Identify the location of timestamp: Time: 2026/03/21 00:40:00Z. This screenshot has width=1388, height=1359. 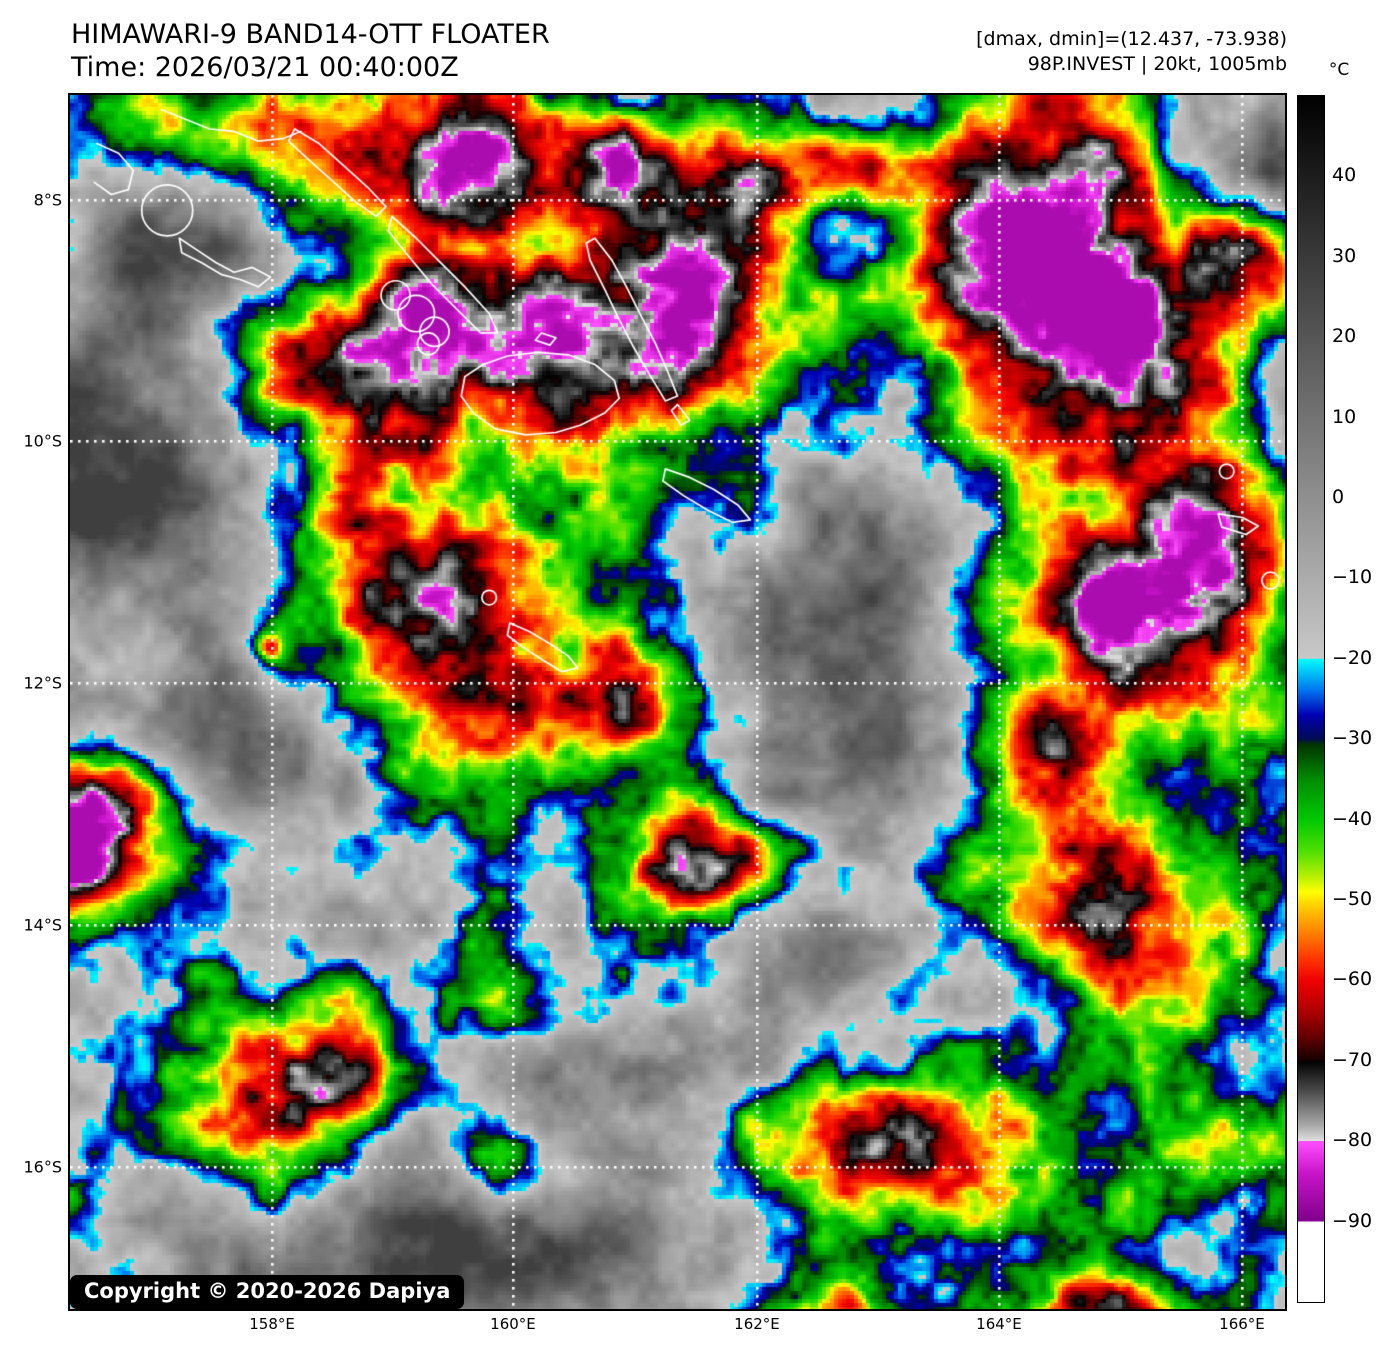
(265, 67).